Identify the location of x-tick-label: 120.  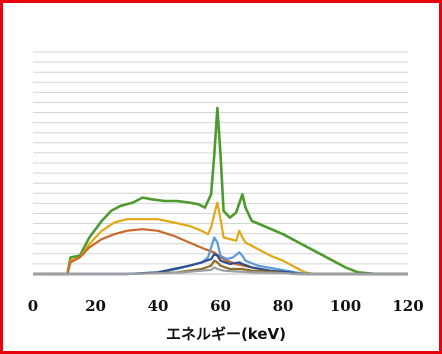
(407, 306).